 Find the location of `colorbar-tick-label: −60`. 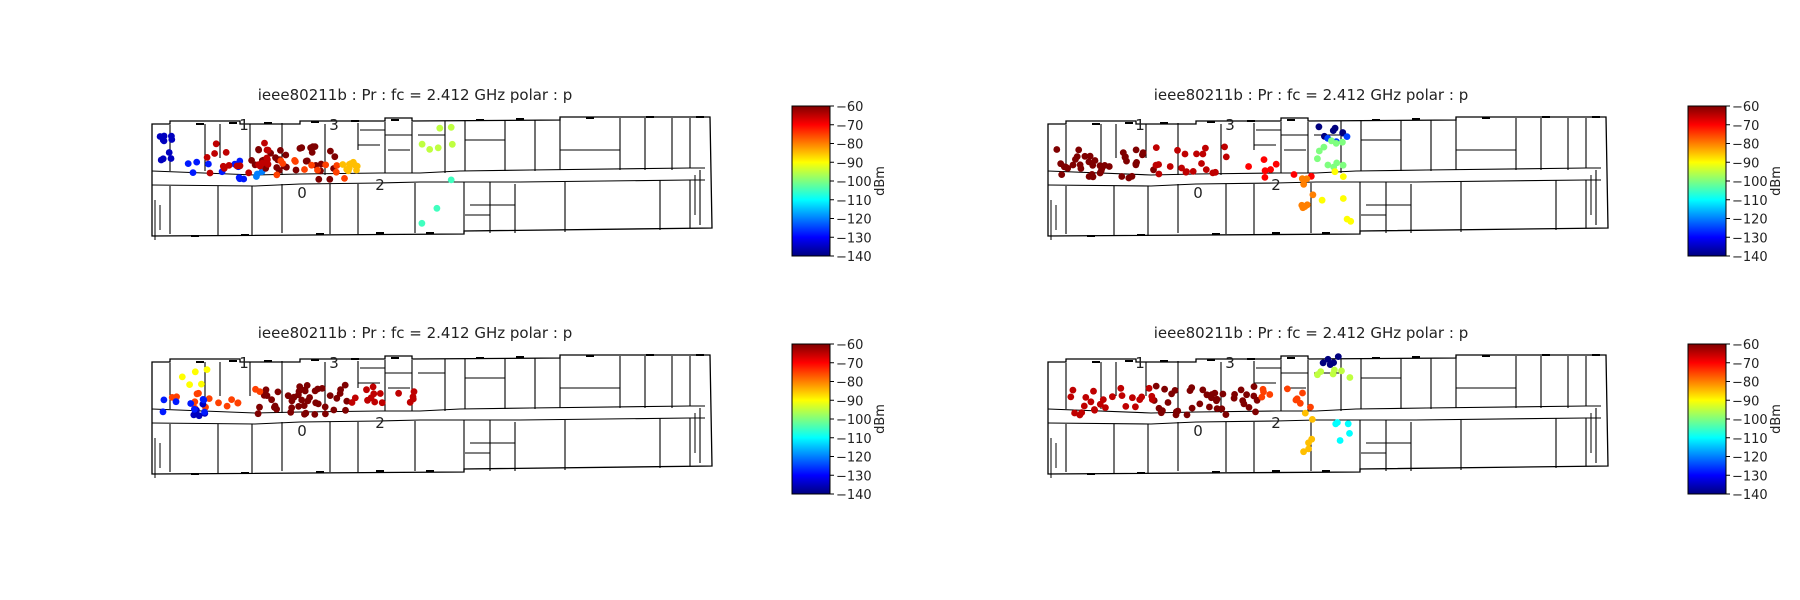

colorbar-tick-label: −60 is located at coordinates (1745, 107).